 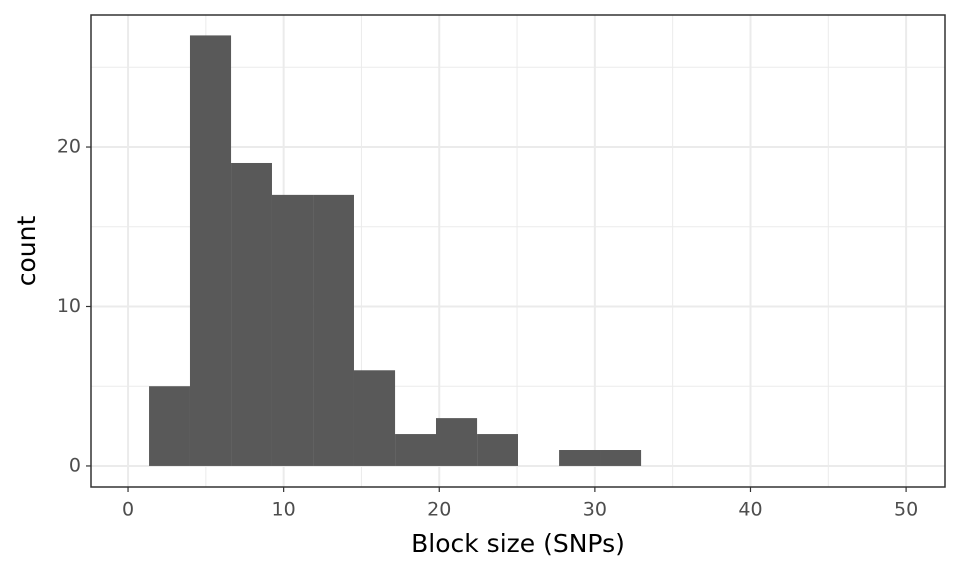 I want to click on x-tick-label: 10, so click(x=284, y=510).